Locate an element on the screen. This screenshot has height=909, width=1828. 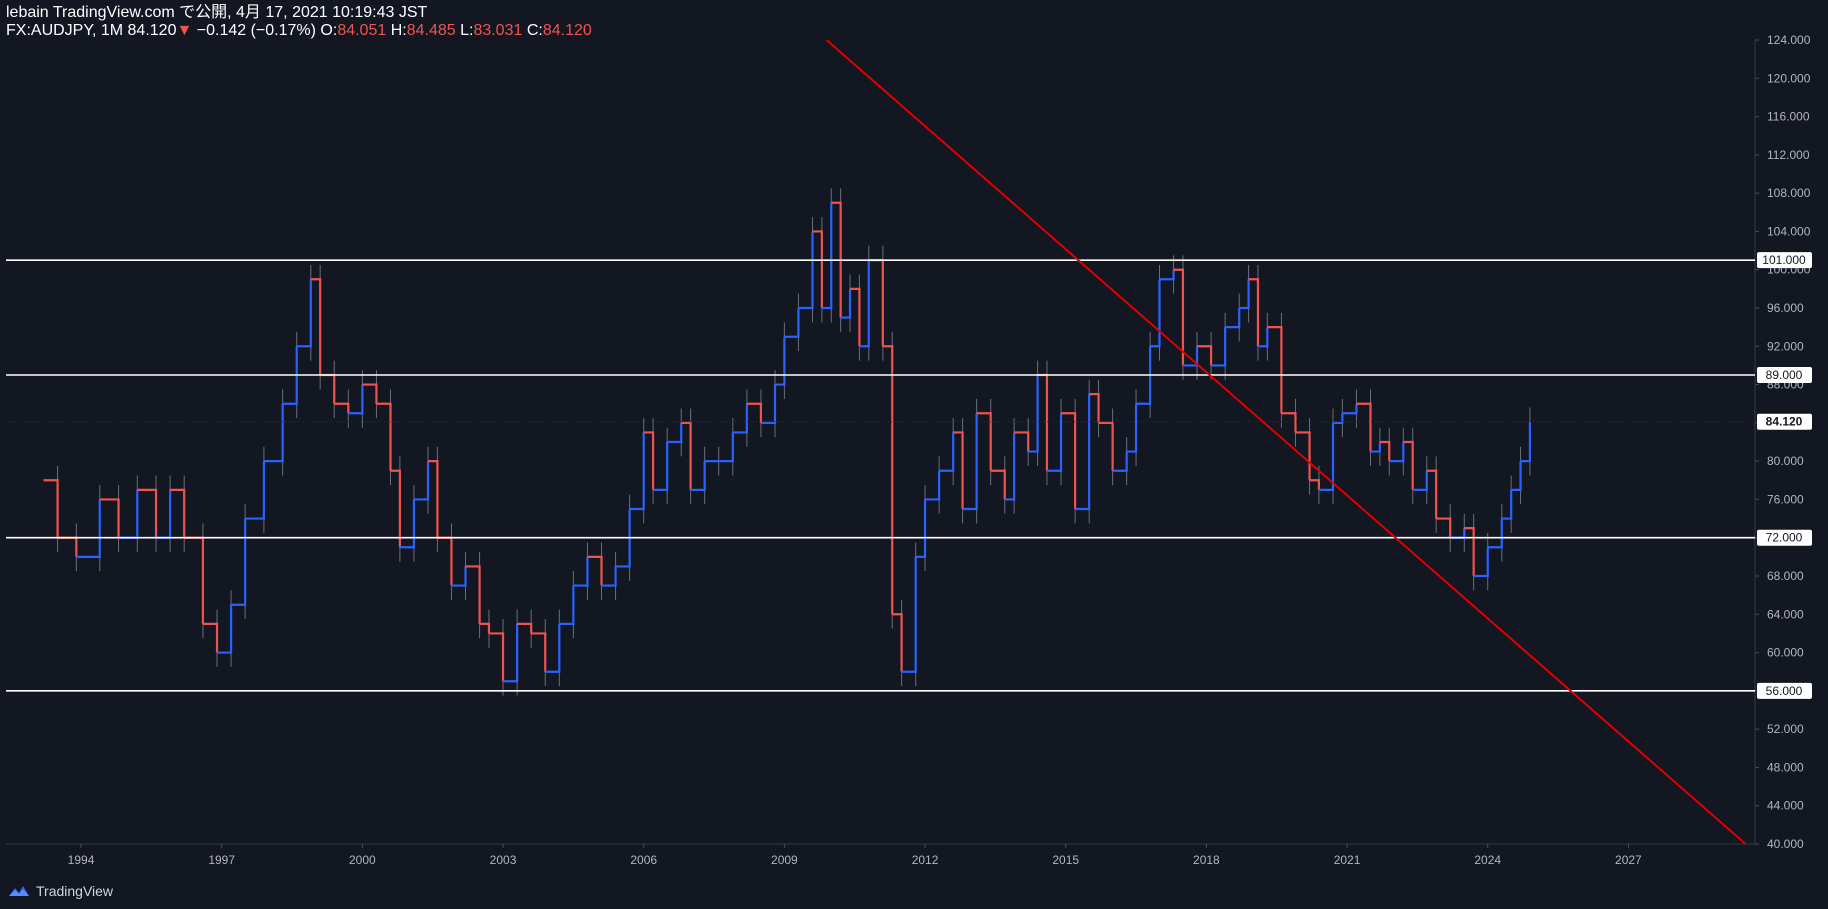
open-label: O: is located at coordinates (329, 30).